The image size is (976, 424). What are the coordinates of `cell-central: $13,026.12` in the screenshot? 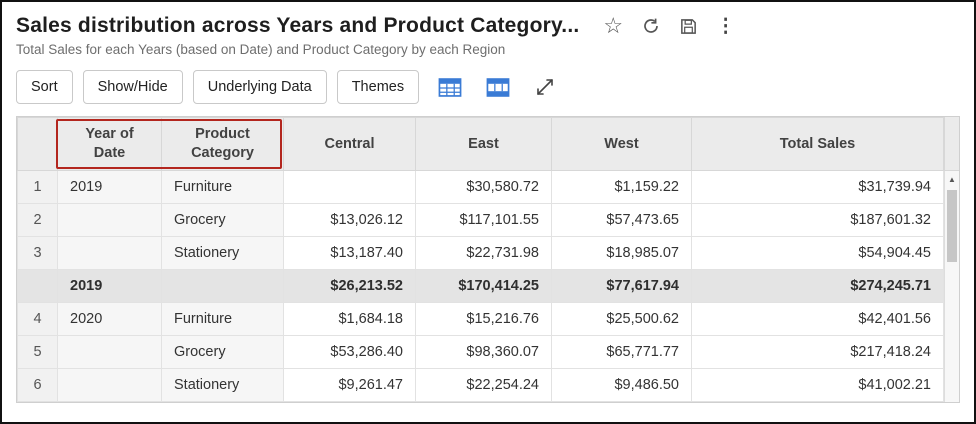 It's located at (349, 220).